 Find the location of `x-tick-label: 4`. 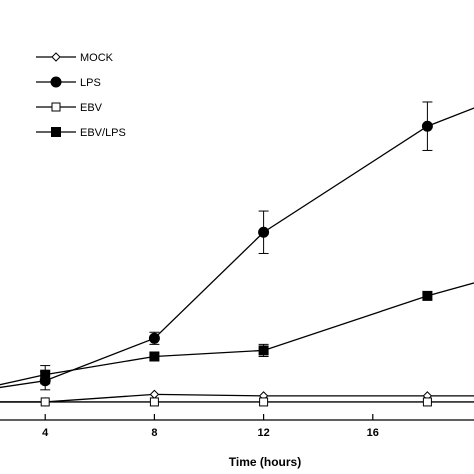

x-tick-label: 4 is located at coordinates (45, 433).